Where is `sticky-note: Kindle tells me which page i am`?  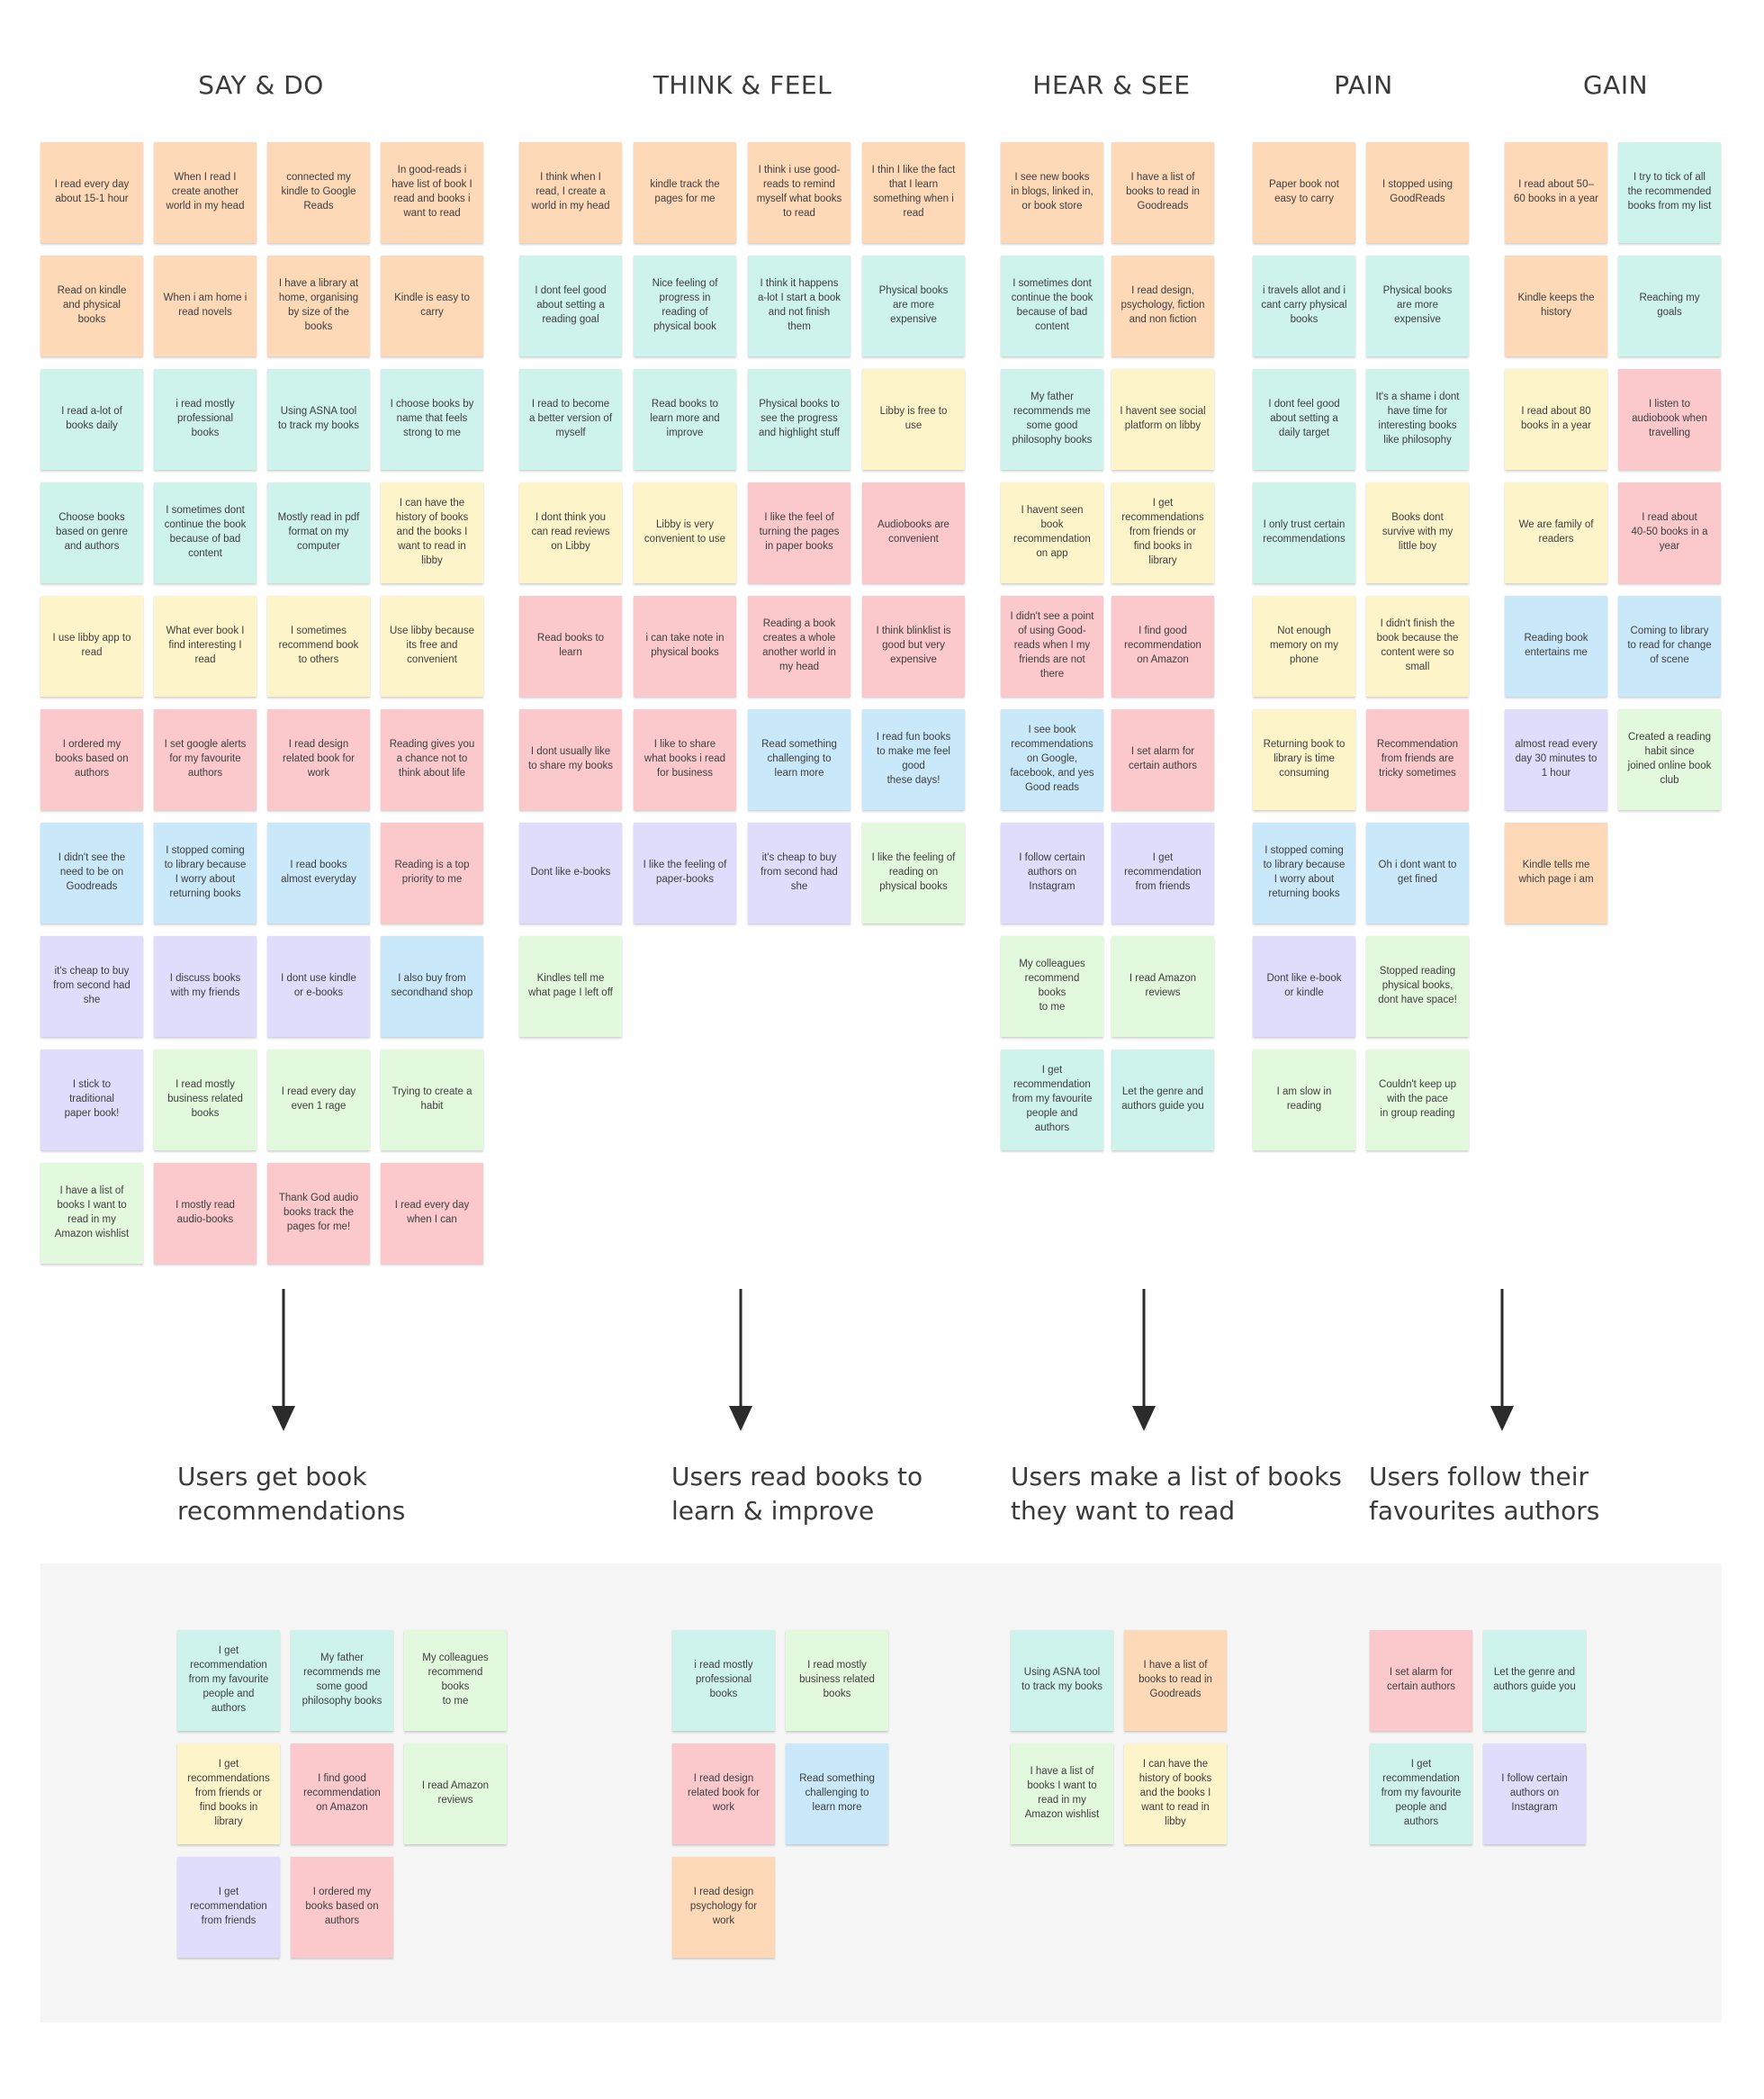 sticky-note: Kindle tells me which page i am is located at coordinates (1556, 873).